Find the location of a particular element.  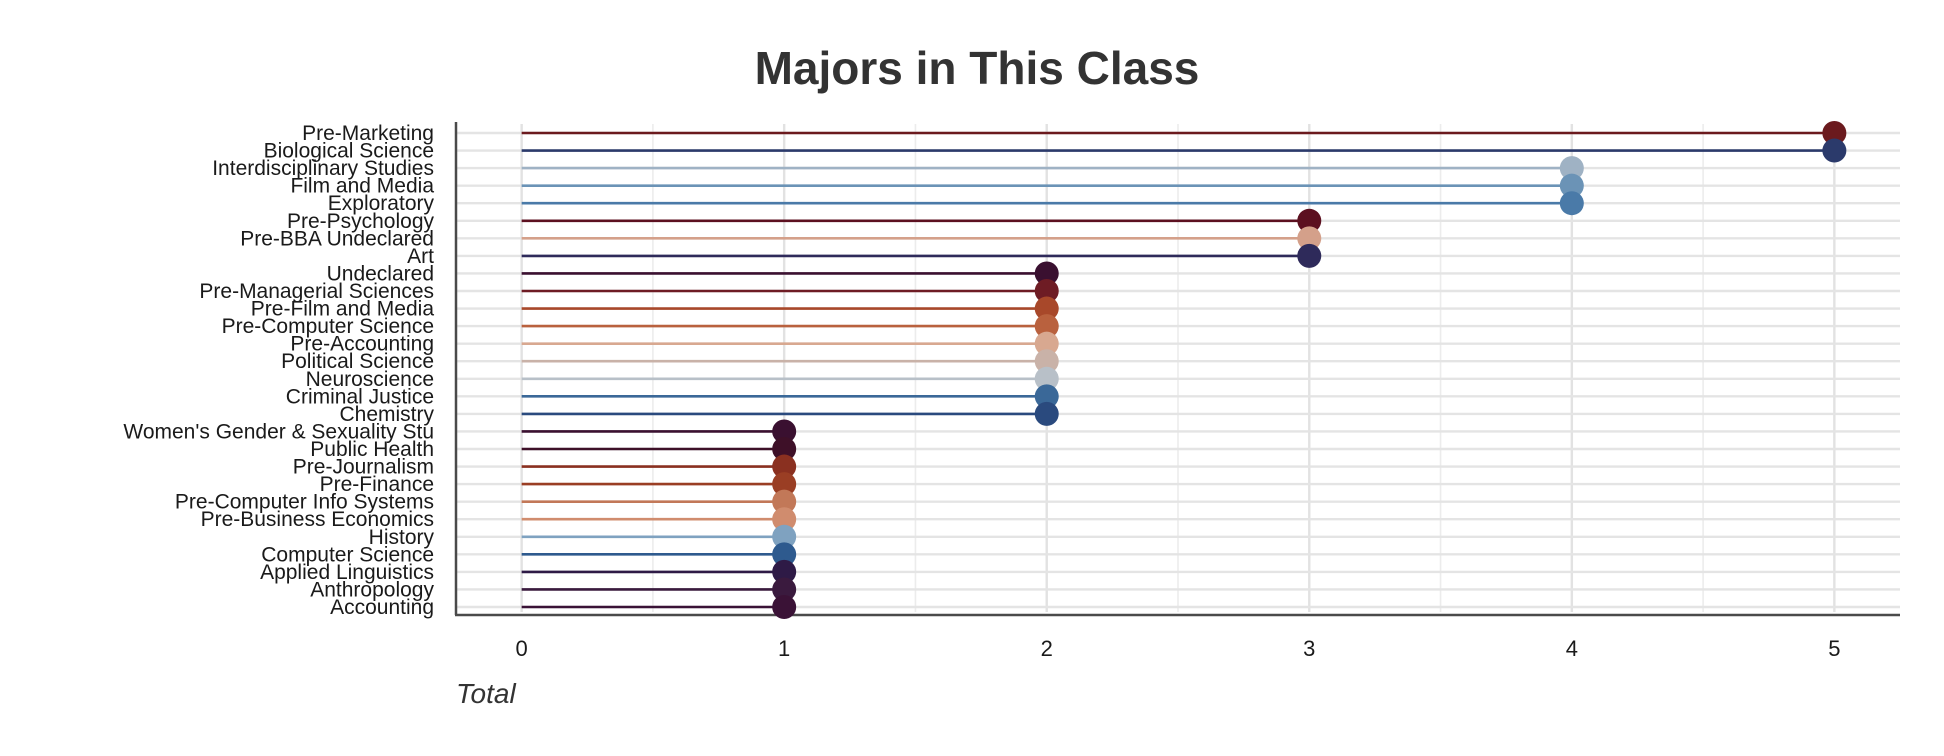

x-tick-label: 5 is located at coordinates (1834, 648).